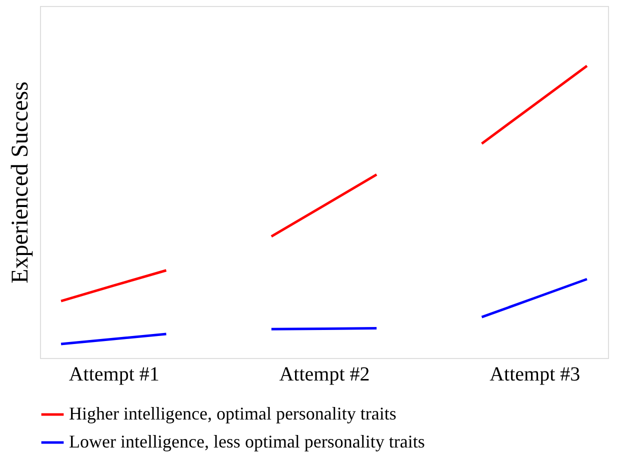  I want to click on x-tick-label: Attempt #2, so click(324, 375).